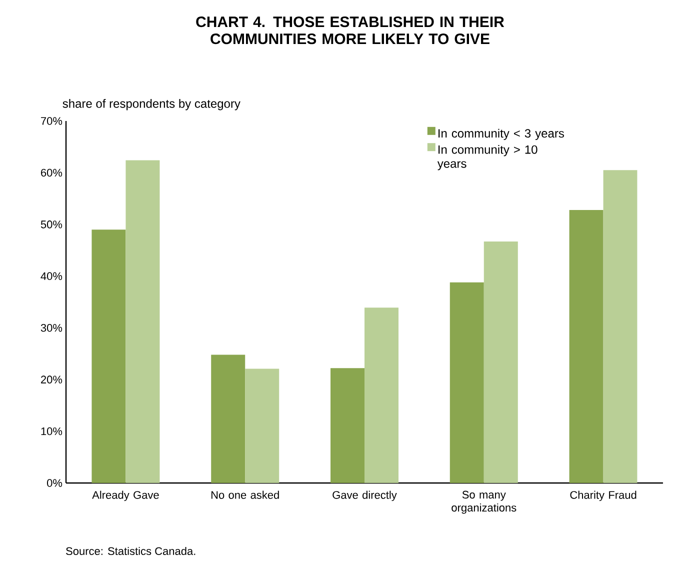 This screenshot has height=565, width=675. Describe the element at coordinates (51, 431) in the screenshot. I see `y-tick-label: 10%` at that location.